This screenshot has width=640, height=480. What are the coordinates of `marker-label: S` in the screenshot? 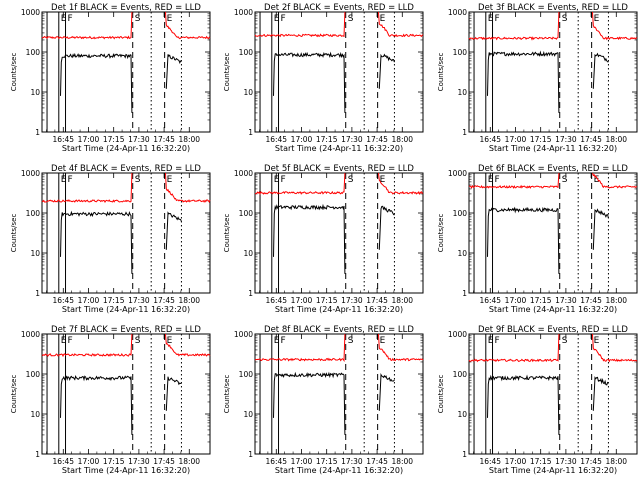 It's located at (138, 341).